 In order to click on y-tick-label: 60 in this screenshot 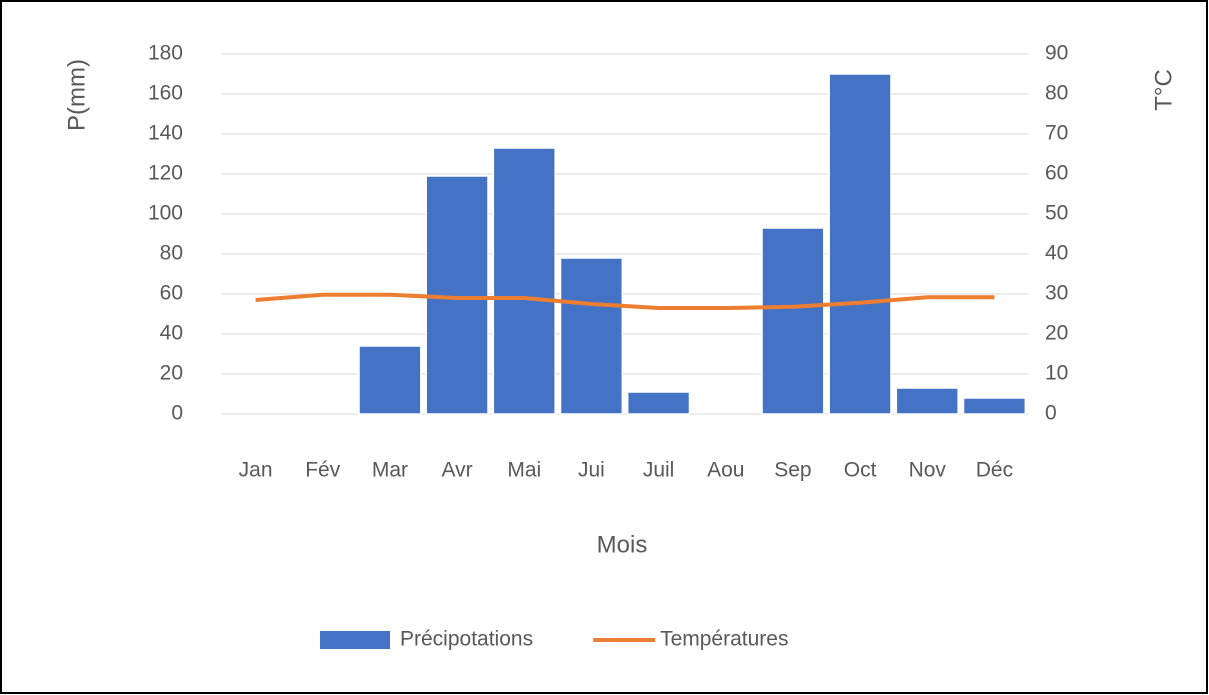, I will do `click(171, 293)`.